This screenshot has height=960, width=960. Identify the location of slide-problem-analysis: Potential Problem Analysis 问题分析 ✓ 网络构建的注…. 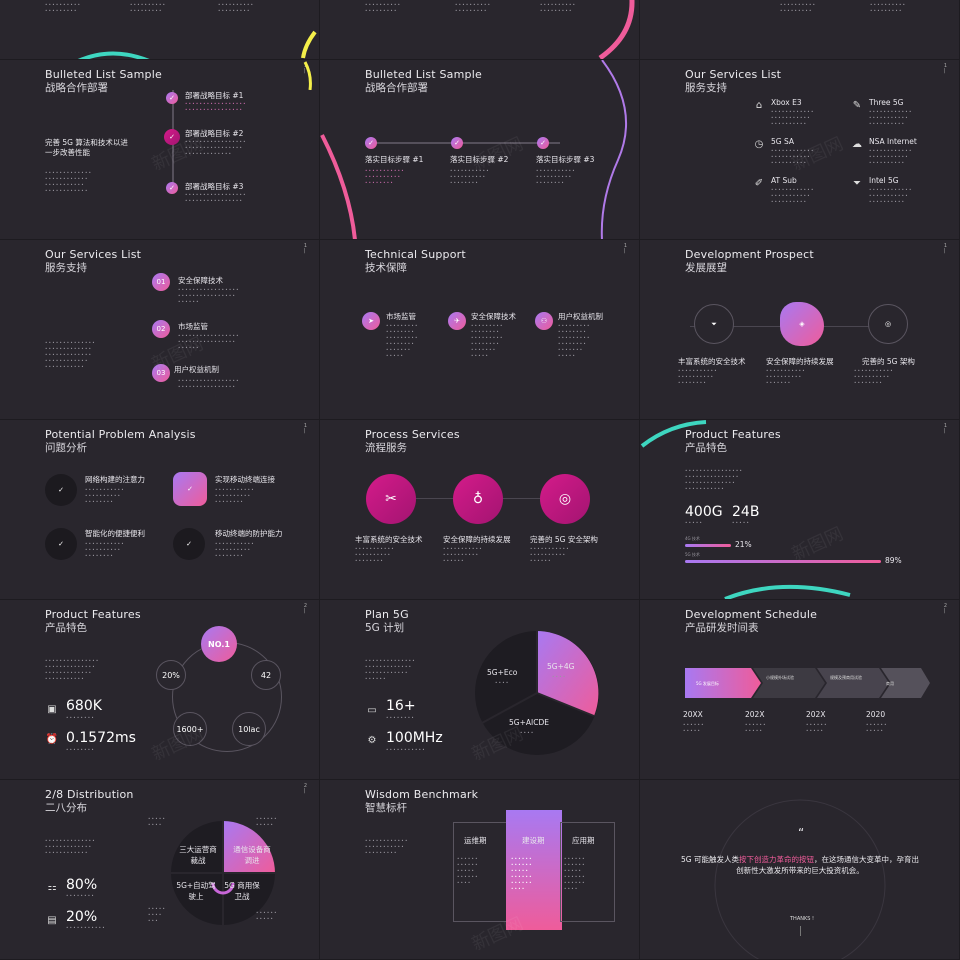
(160, 510).